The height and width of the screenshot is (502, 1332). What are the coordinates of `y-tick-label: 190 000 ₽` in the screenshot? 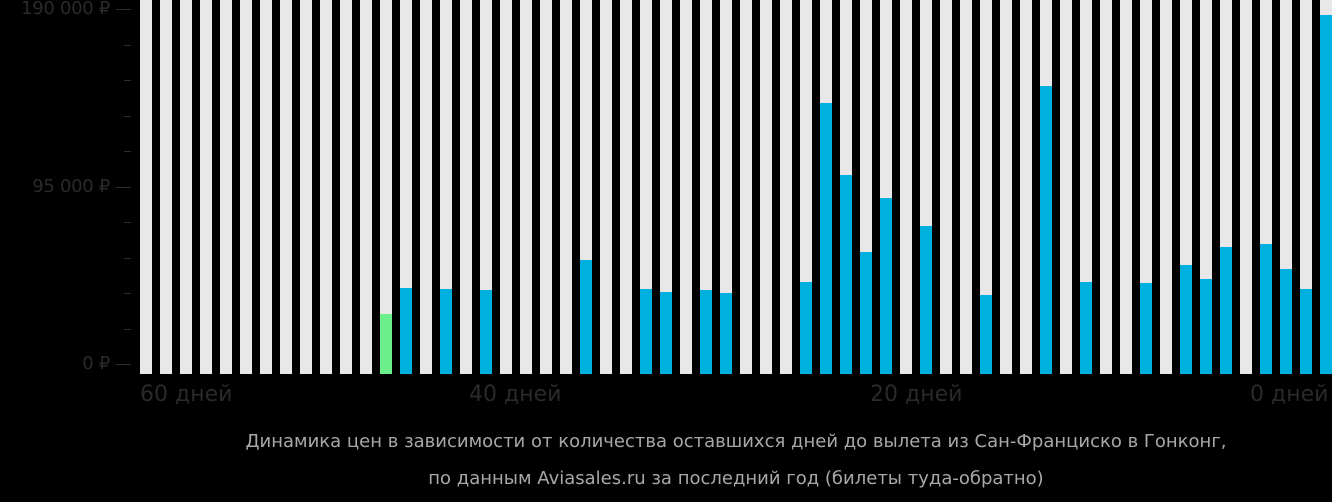 It's located at (65, 9).